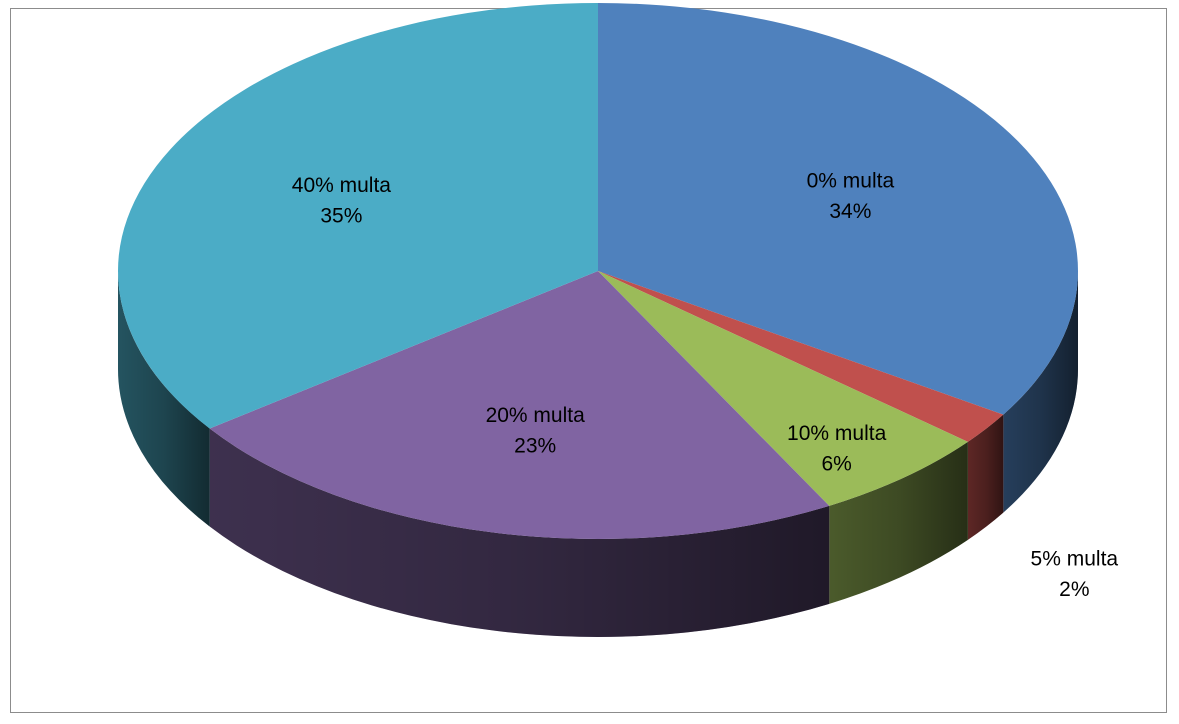 This screenshot has height=724, width=1179. Describe the element at coordinates (851, 196) in the screenshot. I see `data-label-0-multa: 0% multa 34%` at that location.